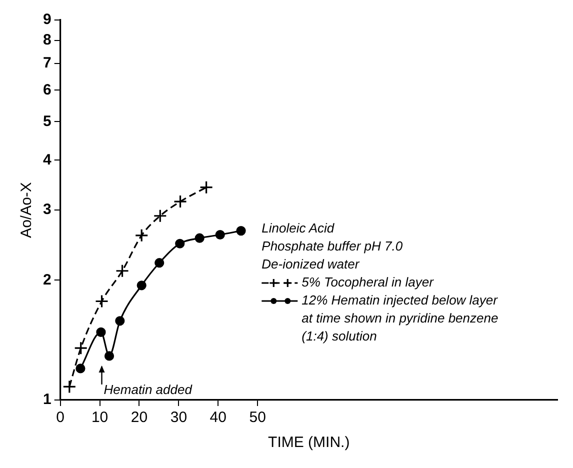  Describe the element at coordinates (99, 417) in the screenshot. I see `x-tick-label: 10` at that location.